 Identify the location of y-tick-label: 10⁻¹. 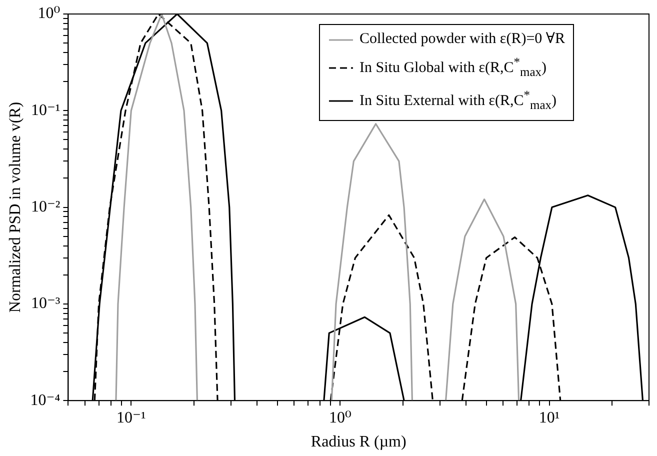
(45, 110).